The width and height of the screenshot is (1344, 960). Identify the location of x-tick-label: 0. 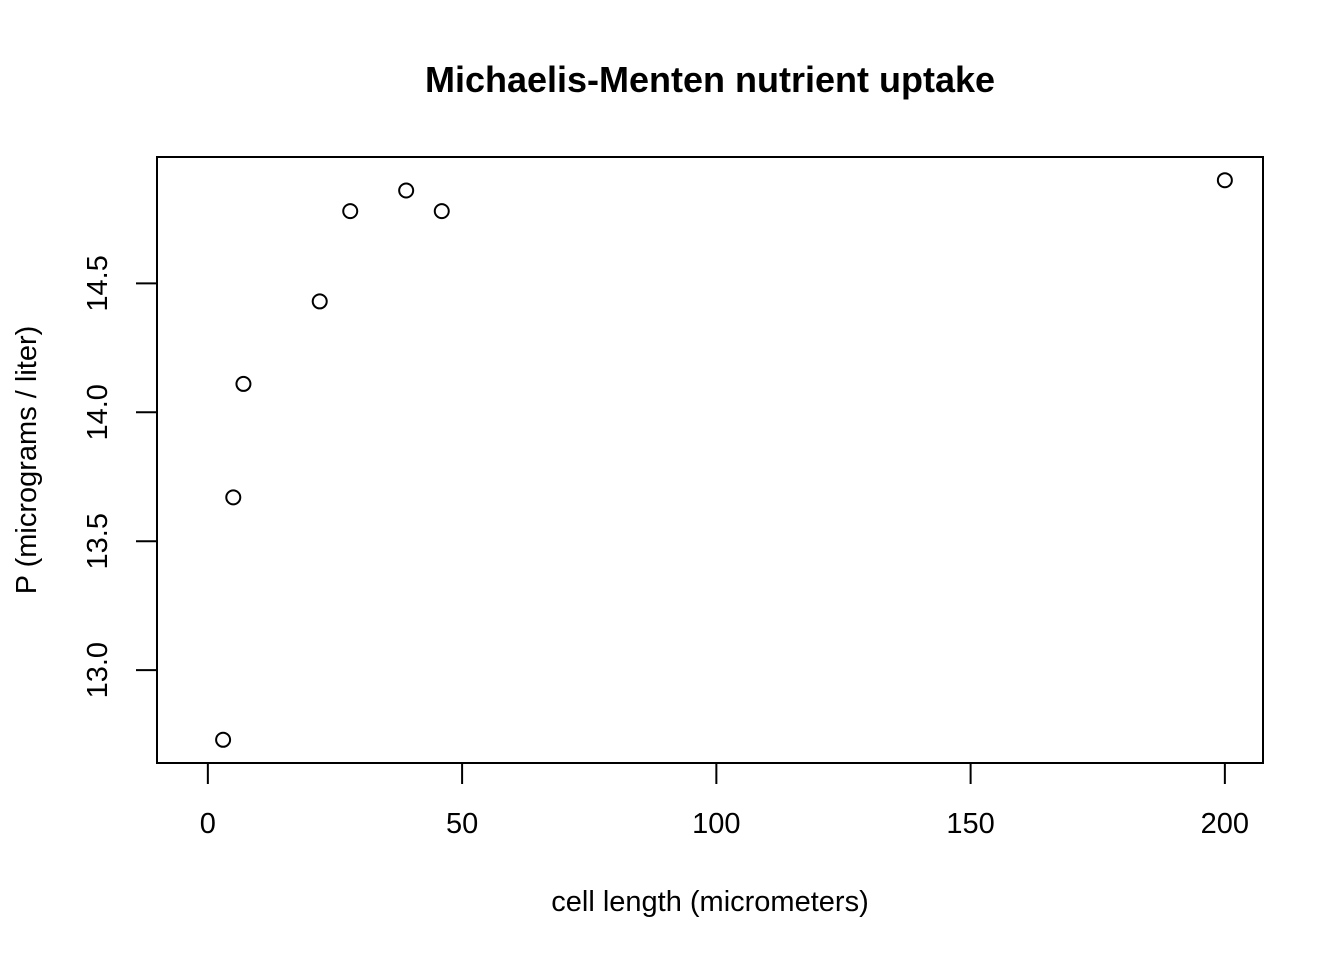
(208, 824).